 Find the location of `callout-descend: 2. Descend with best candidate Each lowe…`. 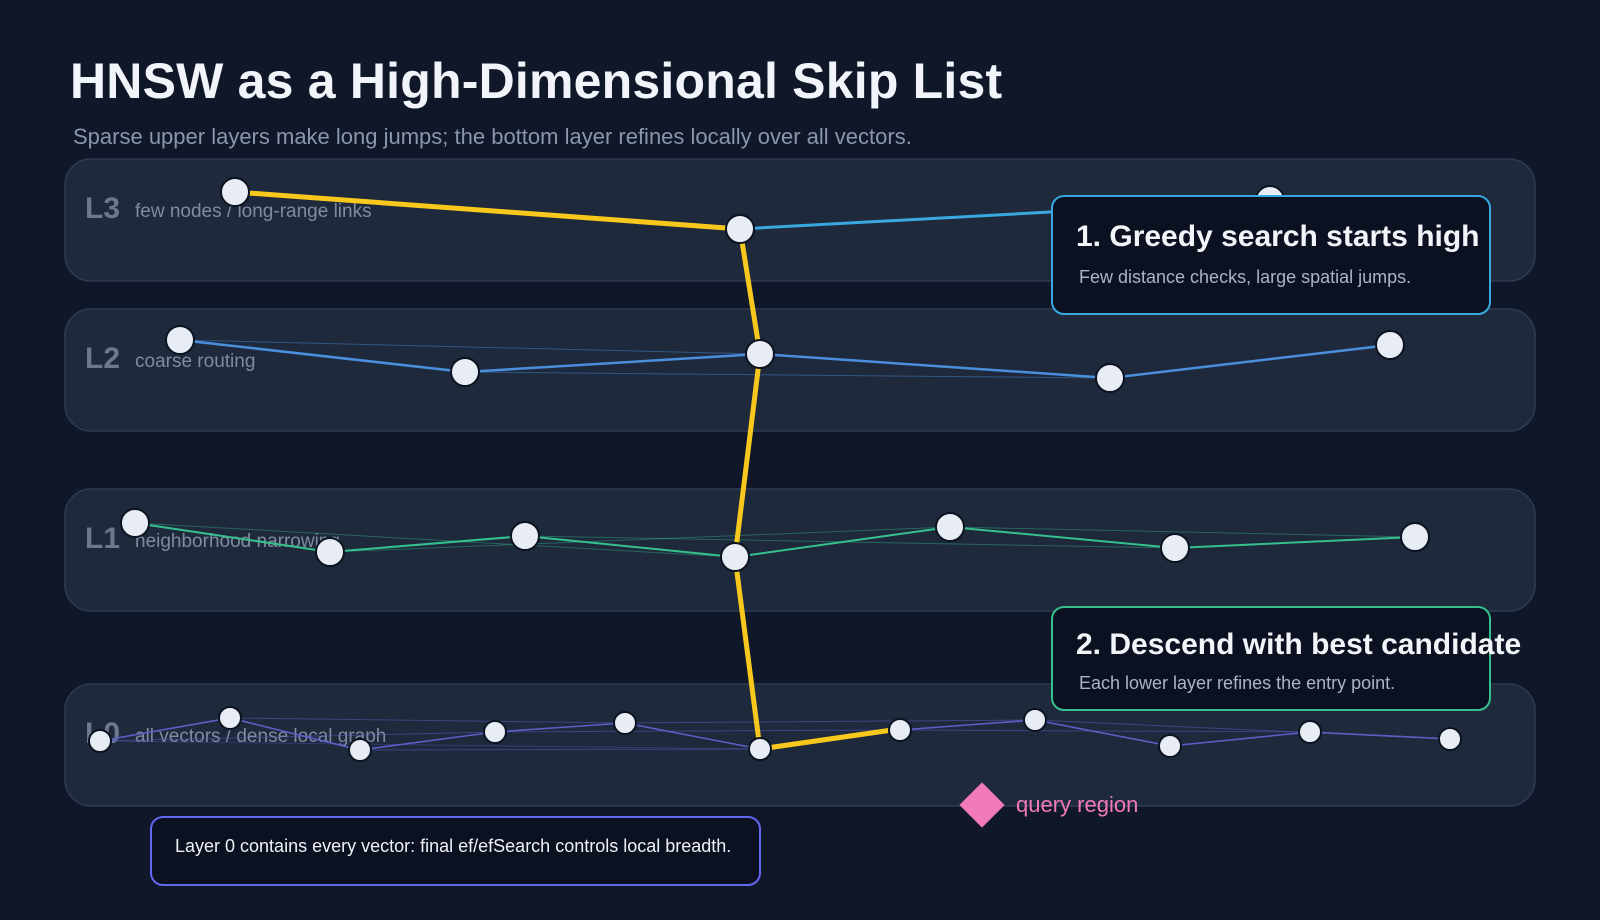

callout-descend: 2. Descend with best candidate Each lowe… is located at coordinates (1286, 658).